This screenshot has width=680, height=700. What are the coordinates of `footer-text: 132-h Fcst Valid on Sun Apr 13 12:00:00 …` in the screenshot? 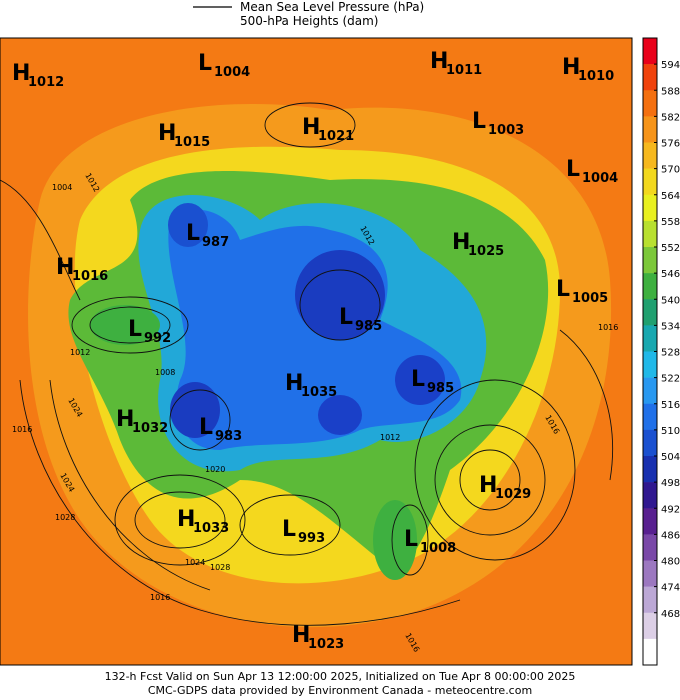 It's located at (340, 676).